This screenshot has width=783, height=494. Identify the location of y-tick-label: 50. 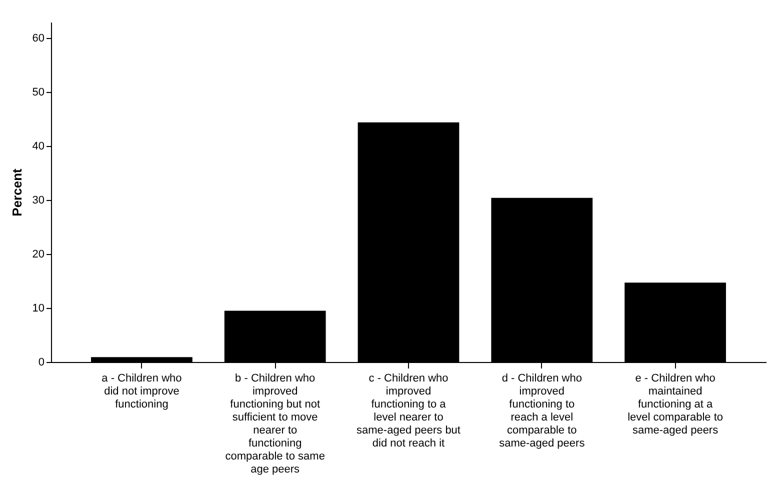
(38, 92).